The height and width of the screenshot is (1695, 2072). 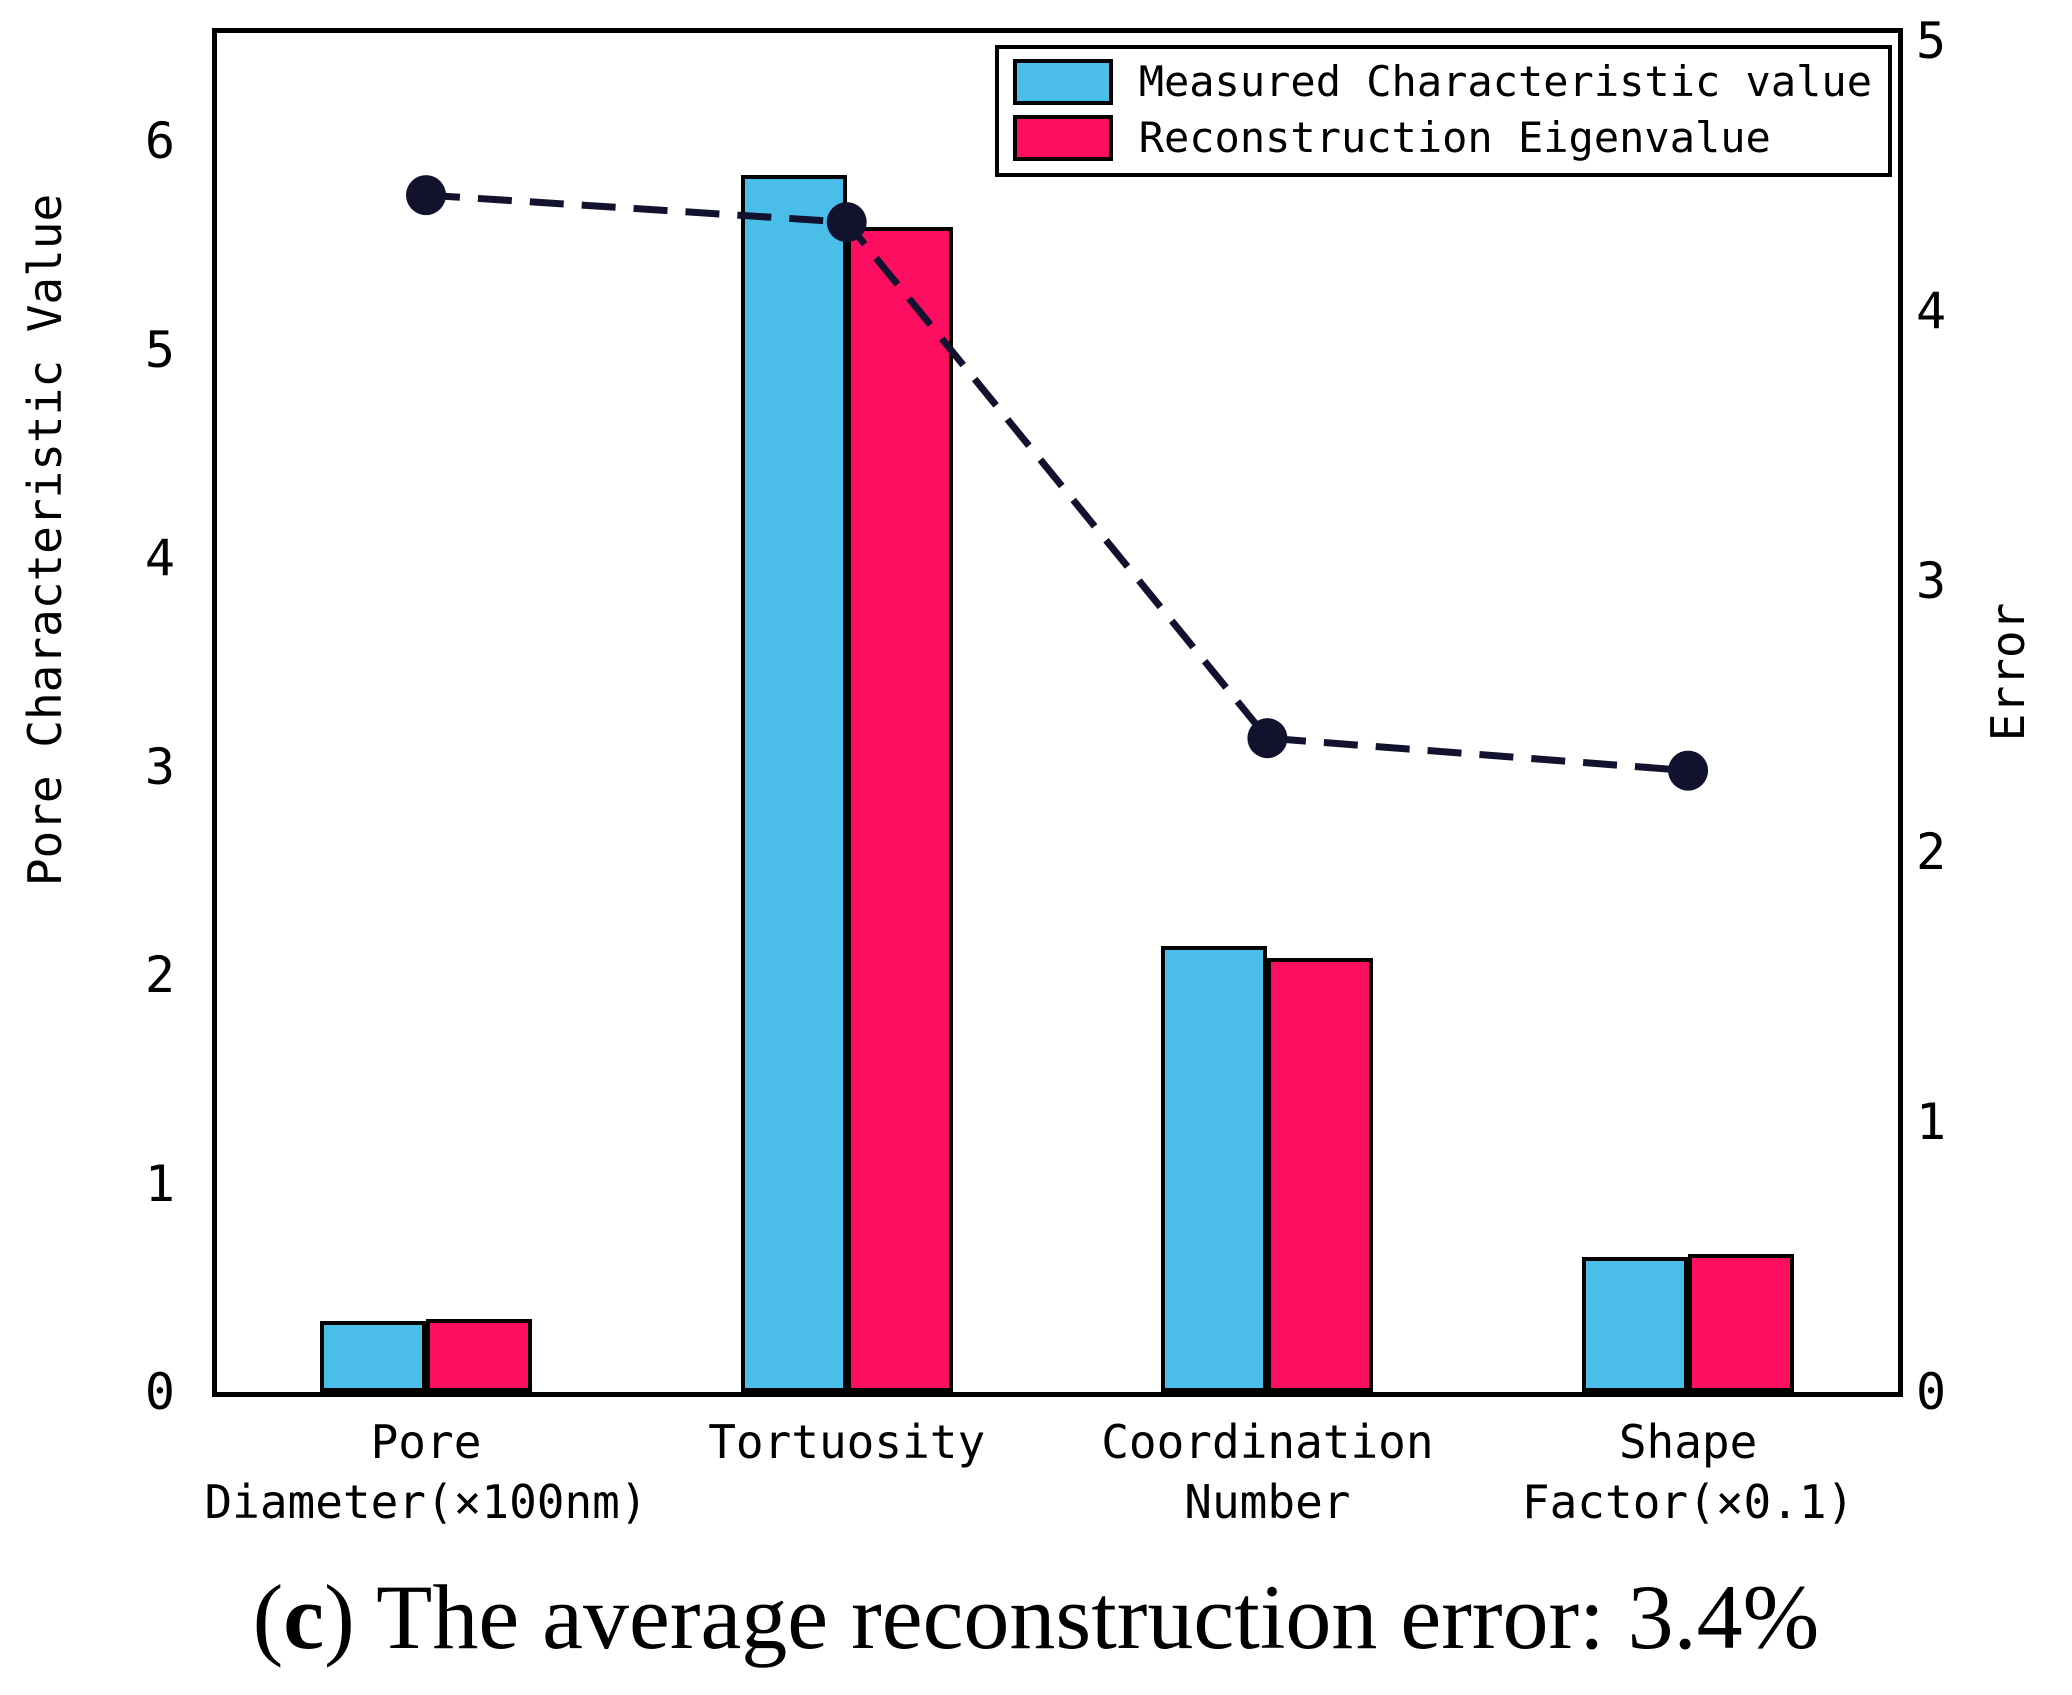 What do you see at coordinates (1931, 311) in the screenshot?
I see `right-axis-tick-4: 4` at bounding box center [1931, 311].